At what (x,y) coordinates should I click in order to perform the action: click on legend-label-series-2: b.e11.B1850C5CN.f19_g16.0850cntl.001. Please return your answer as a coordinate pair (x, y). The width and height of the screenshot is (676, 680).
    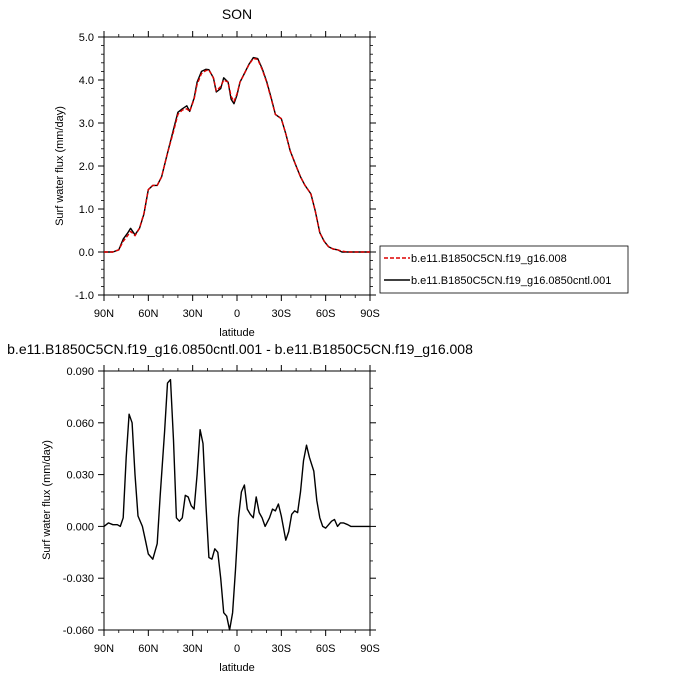
    Looking at the image, I should click on (511, 281).